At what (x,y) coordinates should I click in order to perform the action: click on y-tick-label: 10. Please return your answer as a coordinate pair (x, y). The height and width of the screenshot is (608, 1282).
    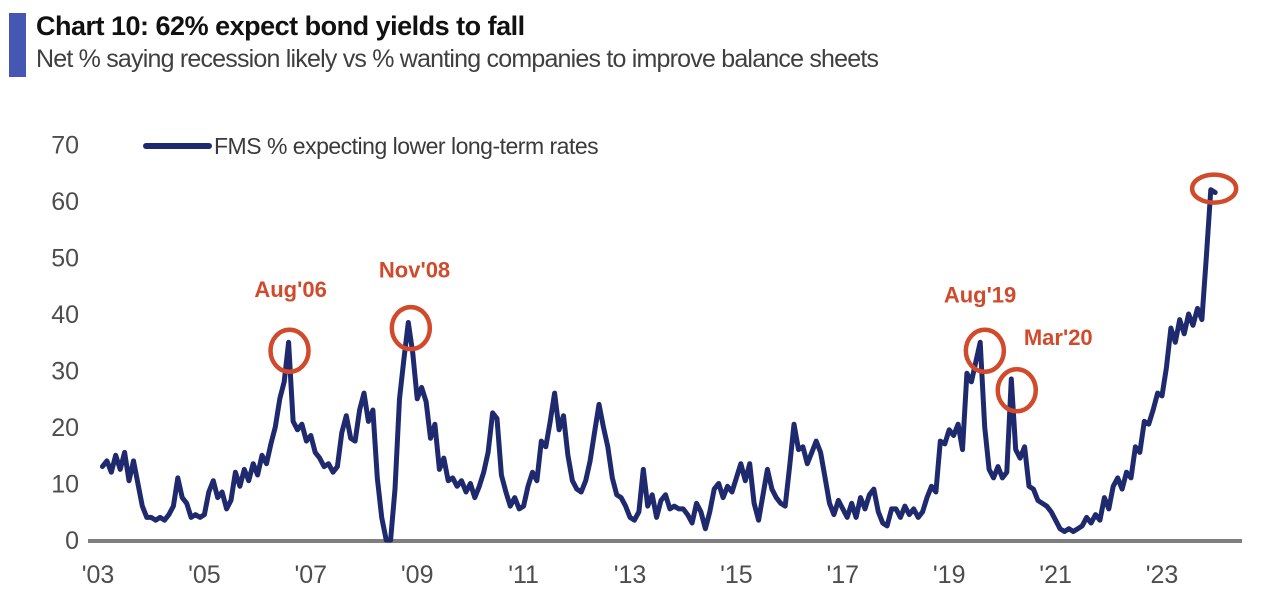
    Looking at the image, I should click on (65, 485).